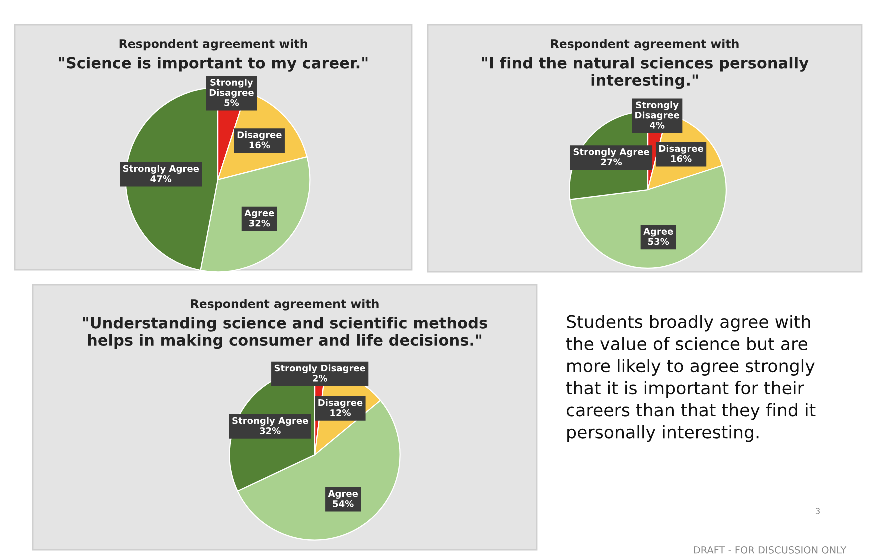 This screenshot has width=873, height=560. What do you see at coordinates (645, 73) in the screenshot?
I see `chart-subtitle: "I find the natural sciences personally interesting."` at bounding box center [645, 73].